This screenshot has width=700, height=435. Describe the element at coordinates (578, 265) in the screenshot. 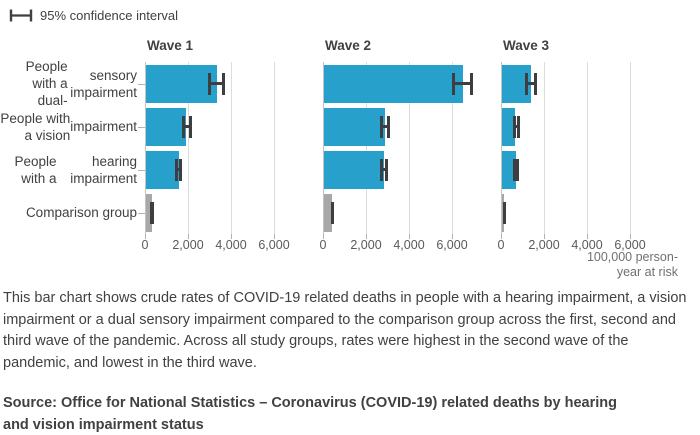

I see `axis-unit-label: 100,000 person- year at risk` at that location.